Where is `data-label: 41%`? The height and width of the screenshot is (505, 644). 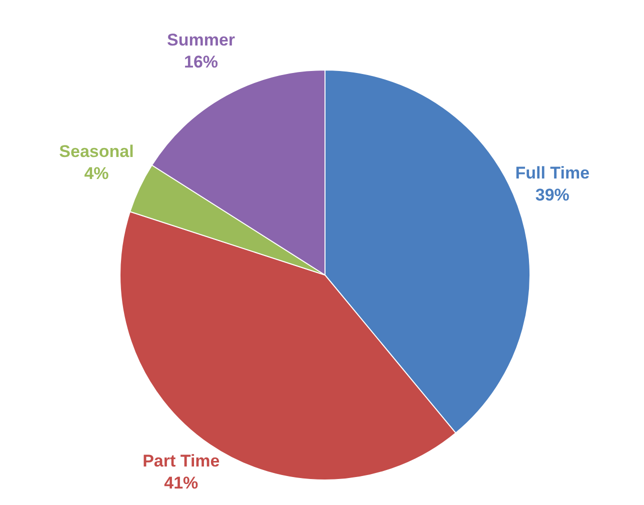 data-label: 41% is located at coordinates (181, 482).